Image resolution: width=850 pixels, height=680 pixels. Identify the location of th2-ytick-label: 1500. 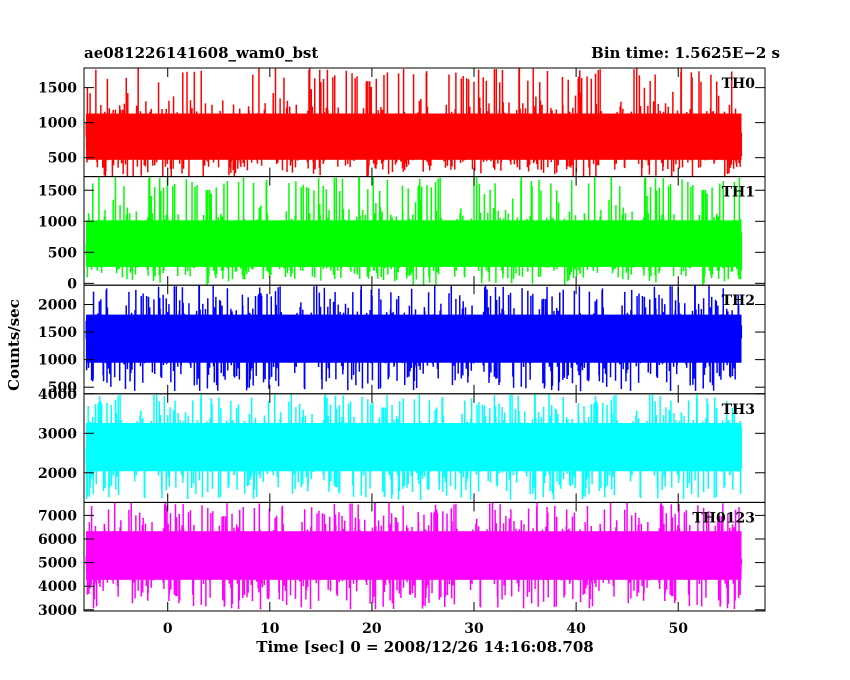
(57, 333).